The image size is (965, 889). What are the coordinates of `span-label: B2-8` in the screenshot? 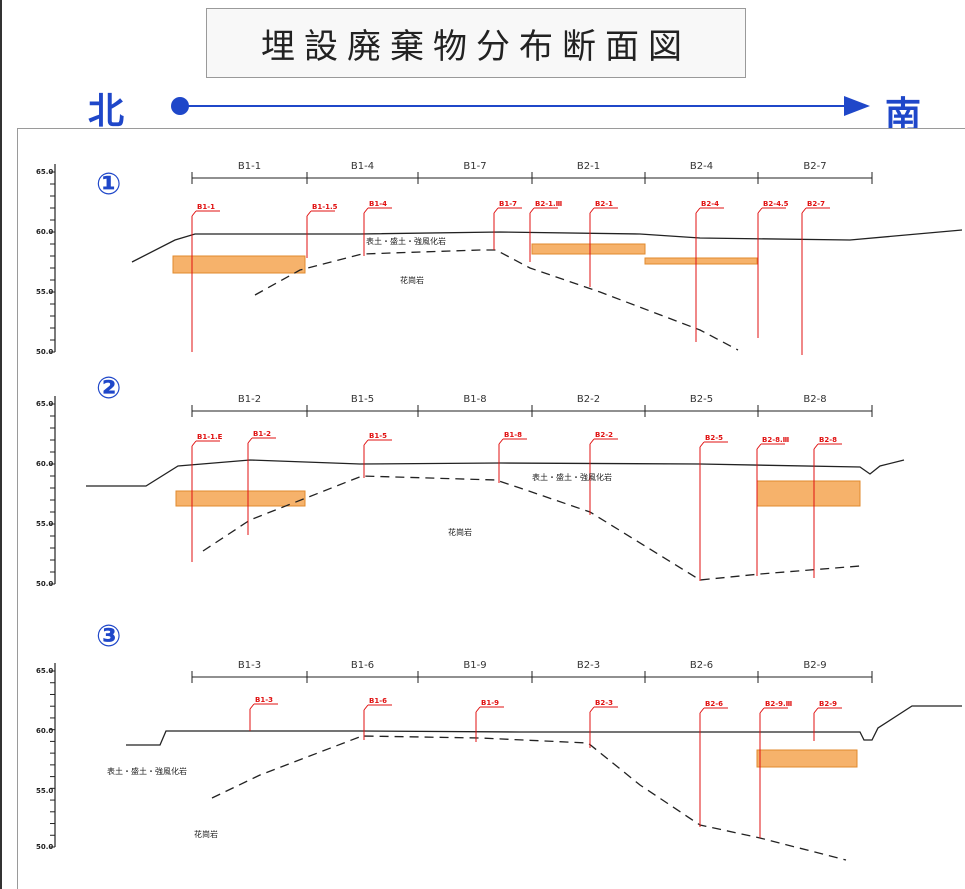 It's located at (814, 399).